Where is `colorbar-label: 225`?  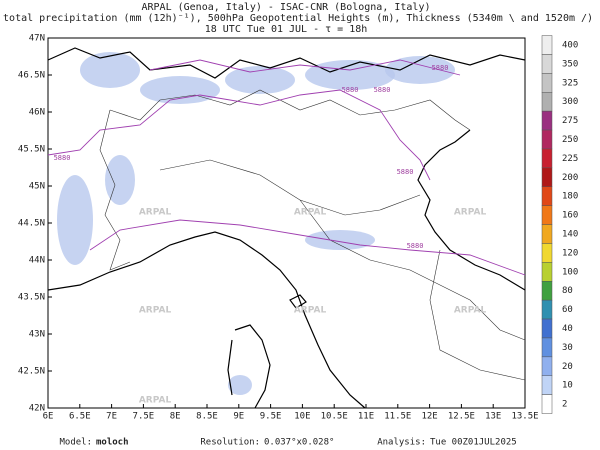 colorbar-label: 225 is located at coordinates (570, 159).